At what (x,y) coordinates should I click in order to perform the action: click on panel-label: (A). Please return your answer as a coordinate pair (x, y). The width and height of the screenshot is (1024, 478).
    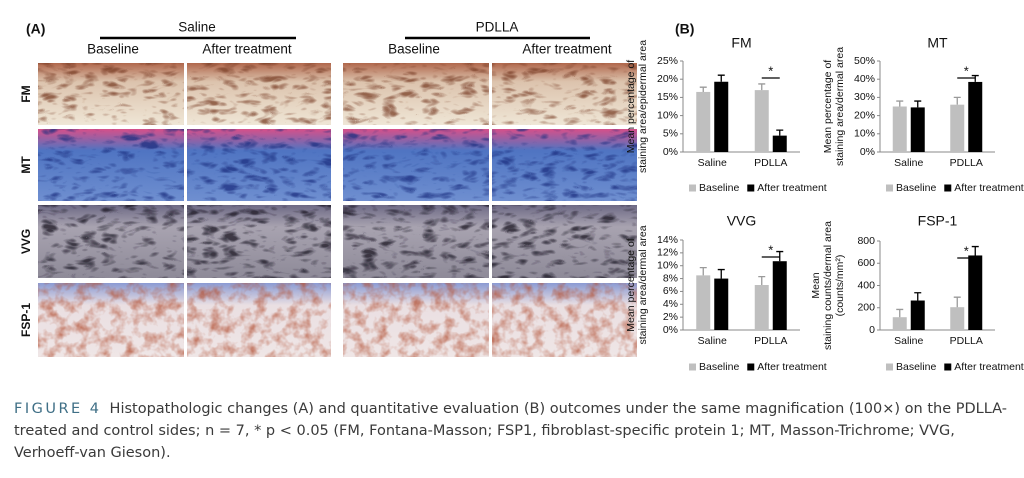
    Looking at the image, I should click on (35, 29).